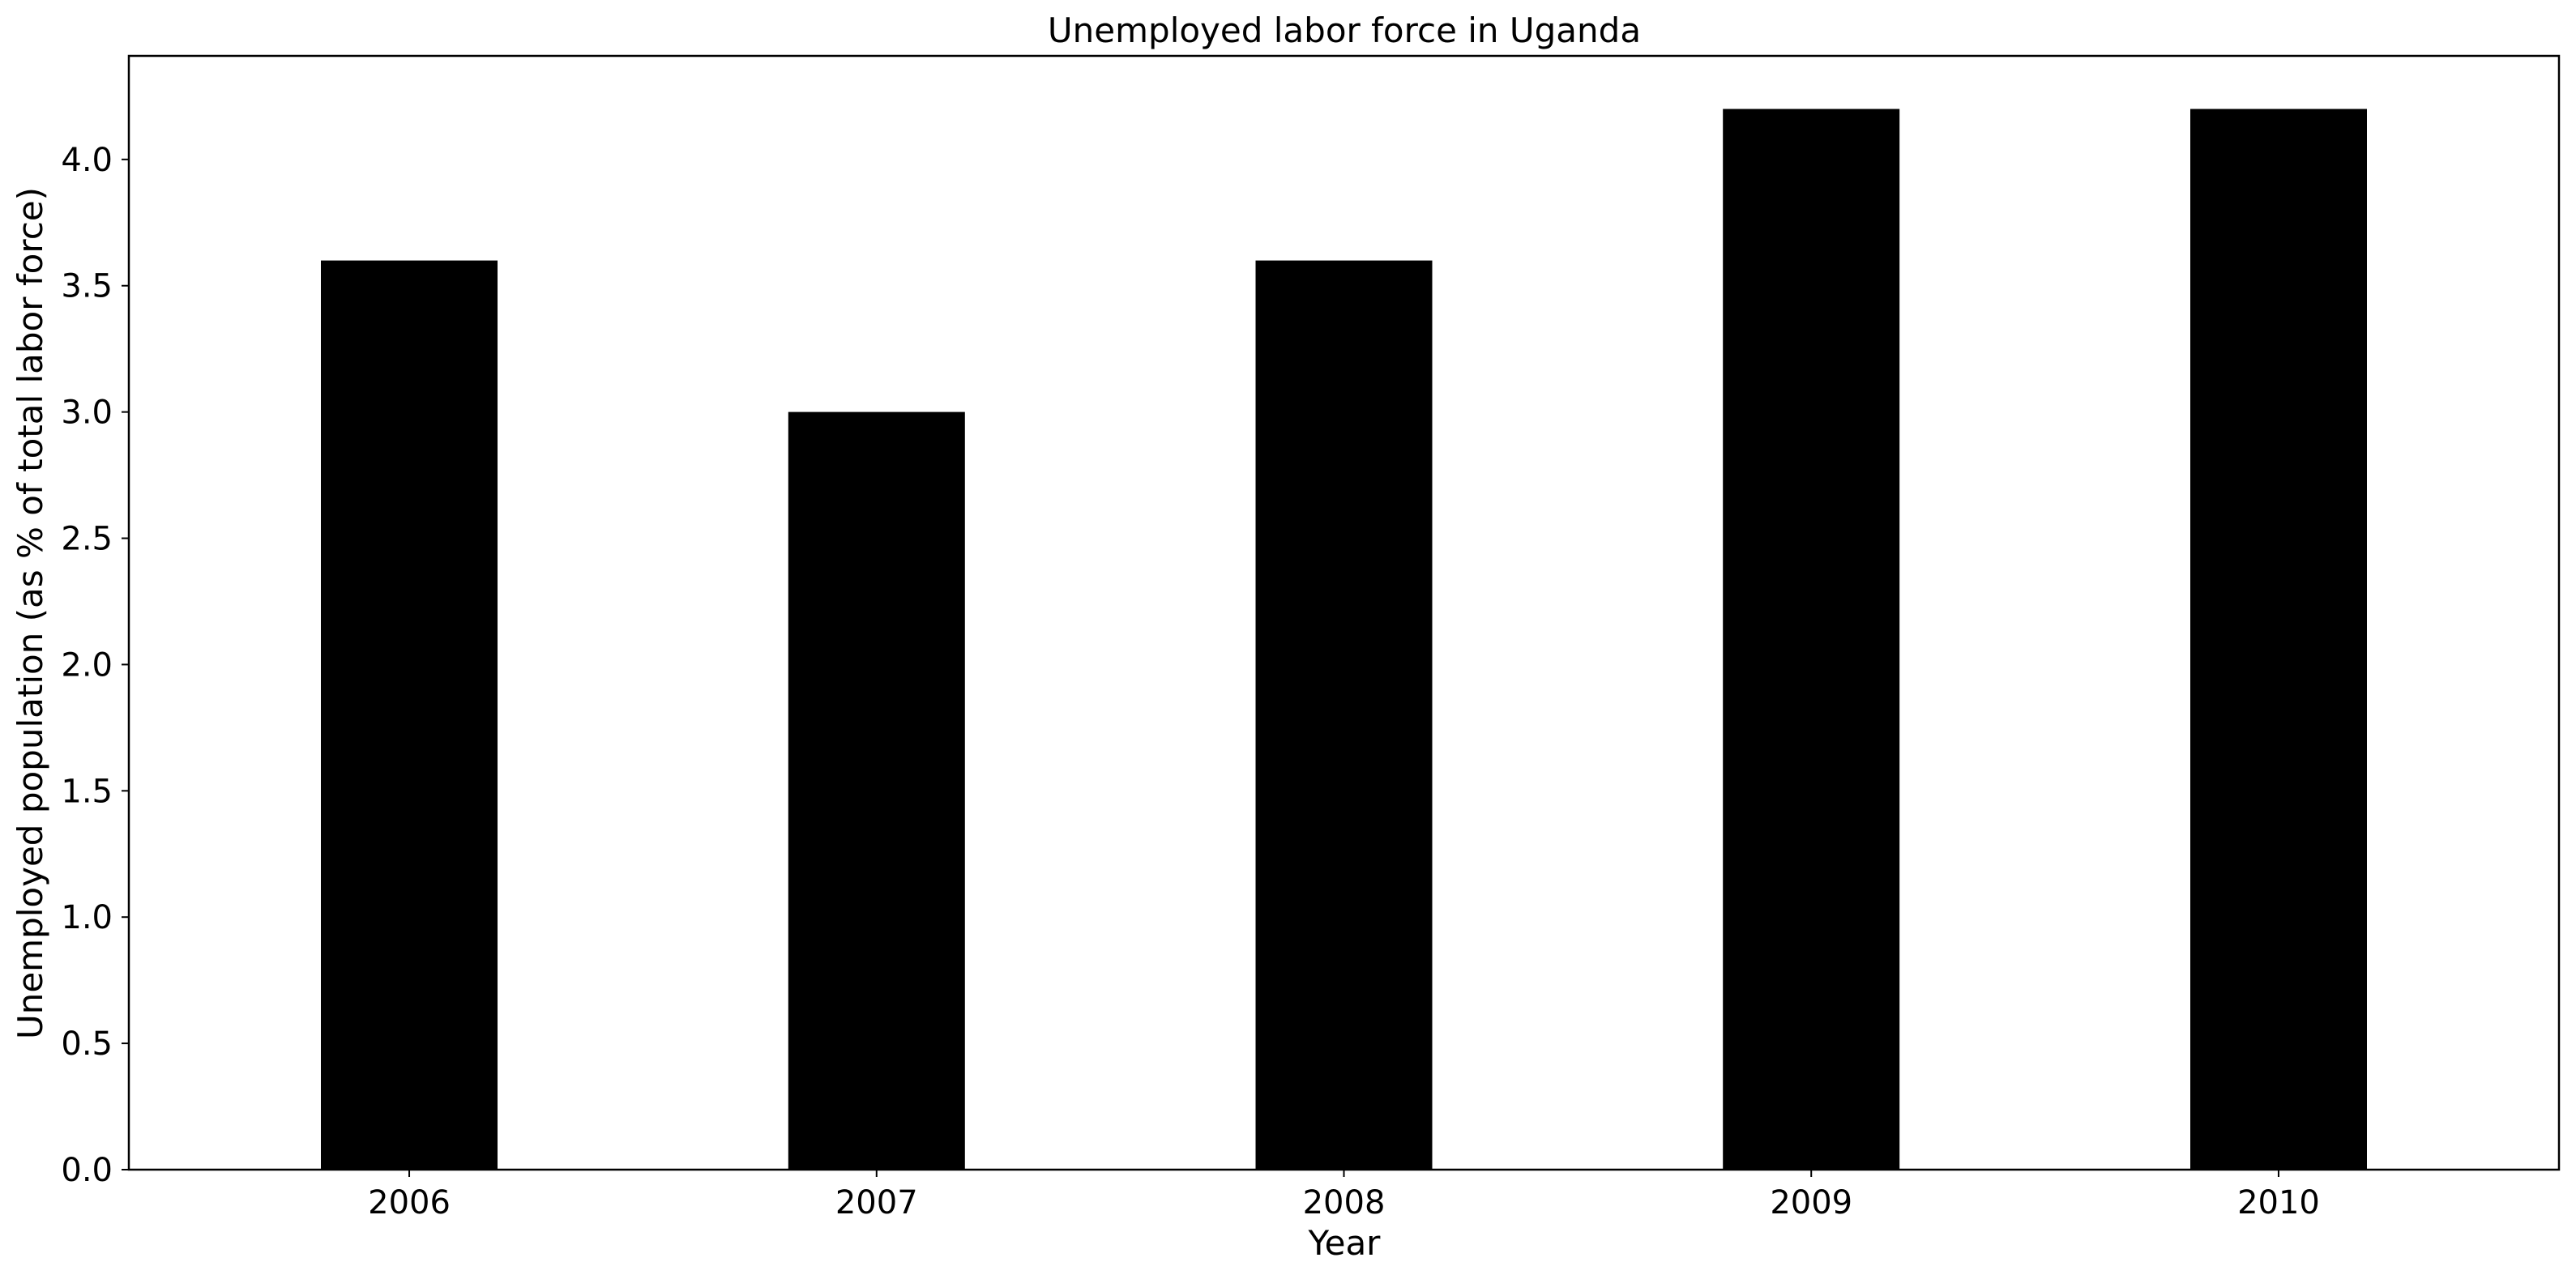 The width and height of the screenshot is (2576, 1279). Describe the element at coordinates (1344, 715) in the screenshot. I see `bar-2008` at that location.